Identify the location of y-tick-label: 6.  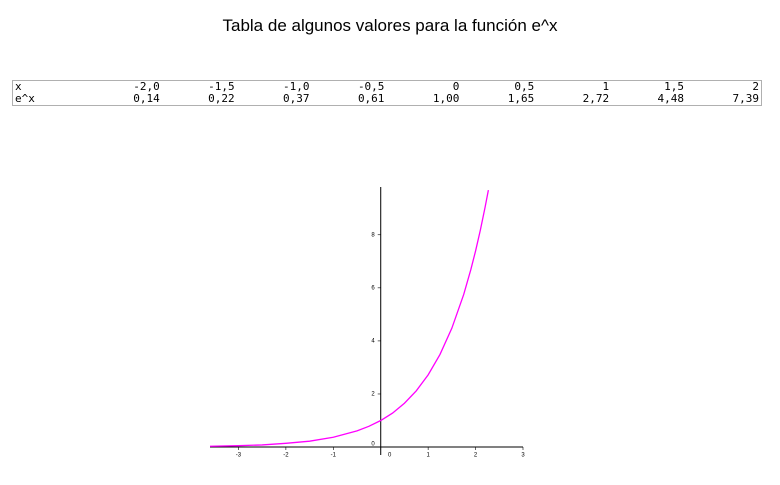
(373, 288).